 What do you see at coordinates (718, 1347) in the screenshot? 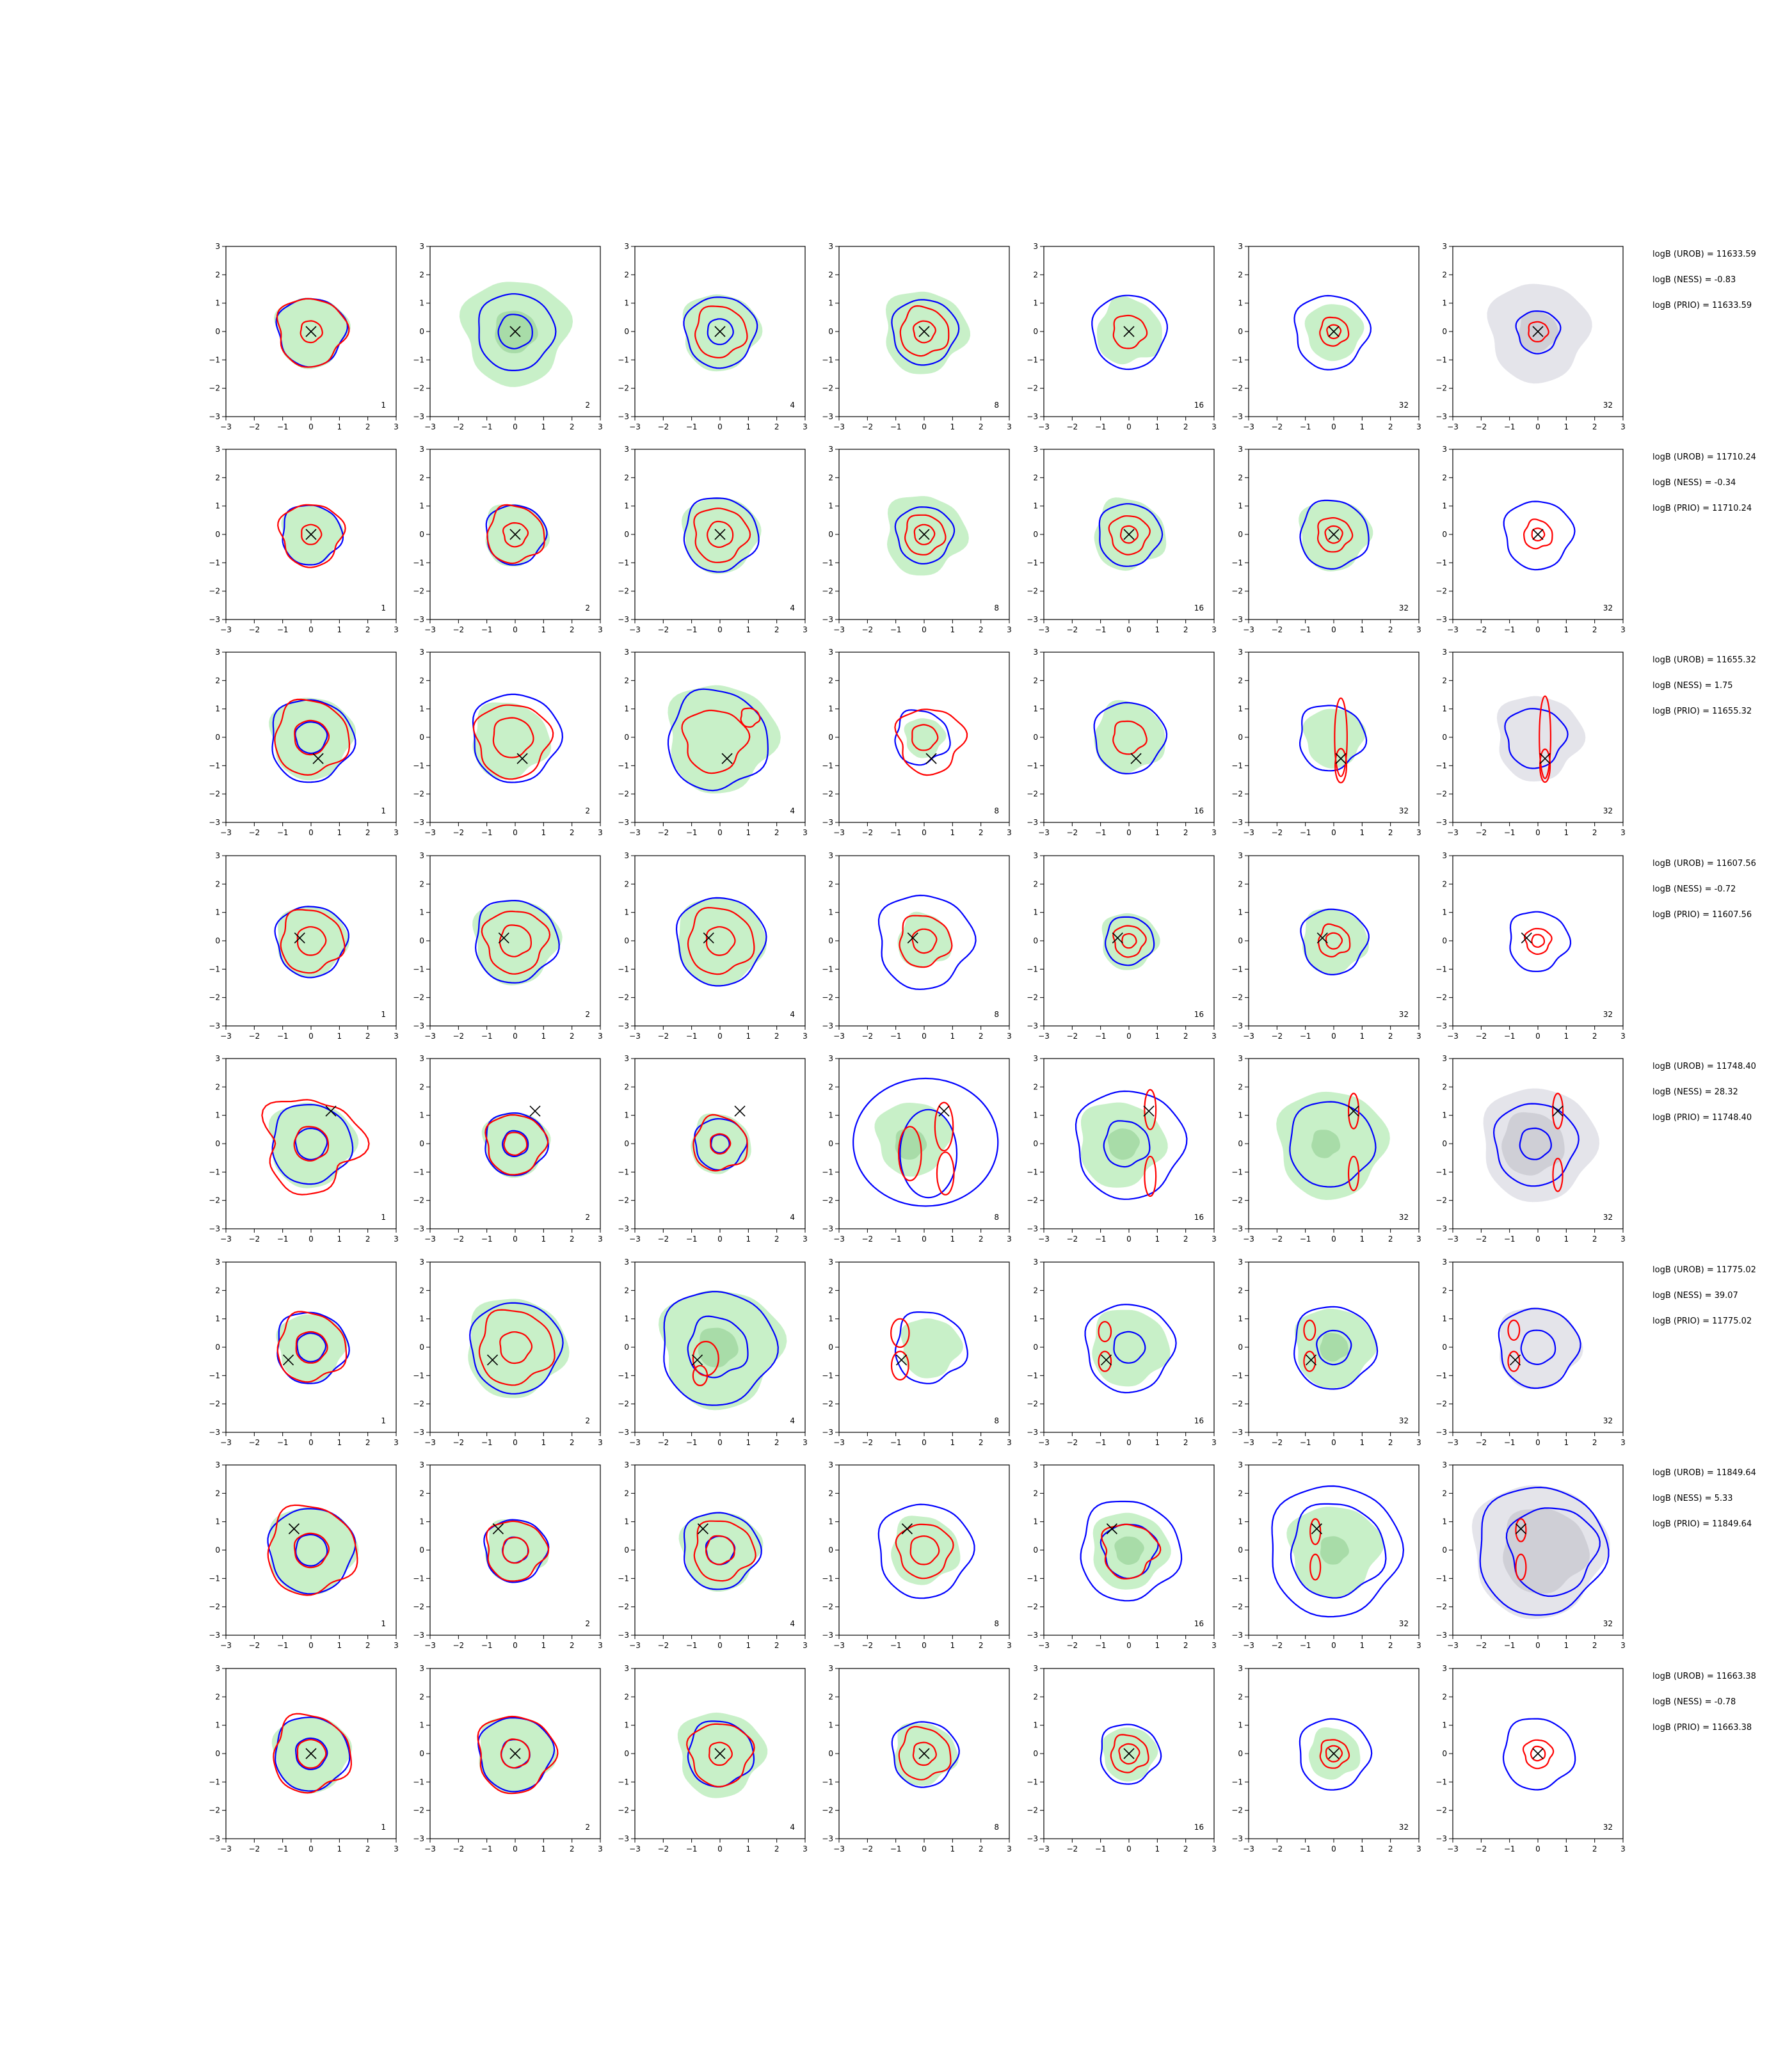
I see `density-fill` at bounding box center [718, 1347].